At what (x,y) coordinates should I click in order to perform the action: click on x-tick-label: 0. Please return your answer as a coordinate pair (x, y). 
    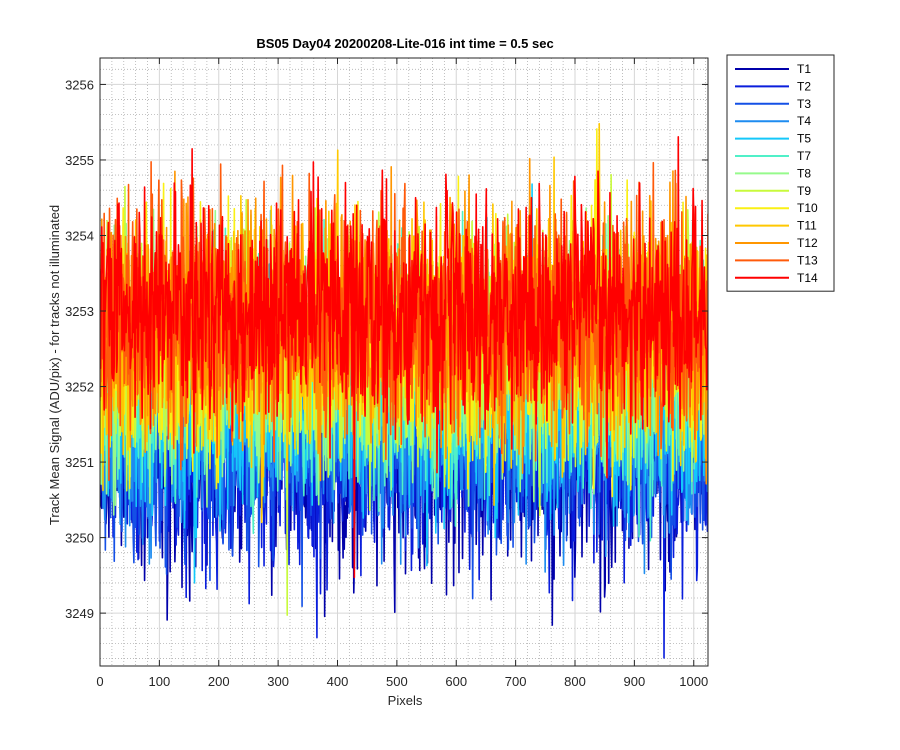
    Looking at the image, I should click on (99, 681).